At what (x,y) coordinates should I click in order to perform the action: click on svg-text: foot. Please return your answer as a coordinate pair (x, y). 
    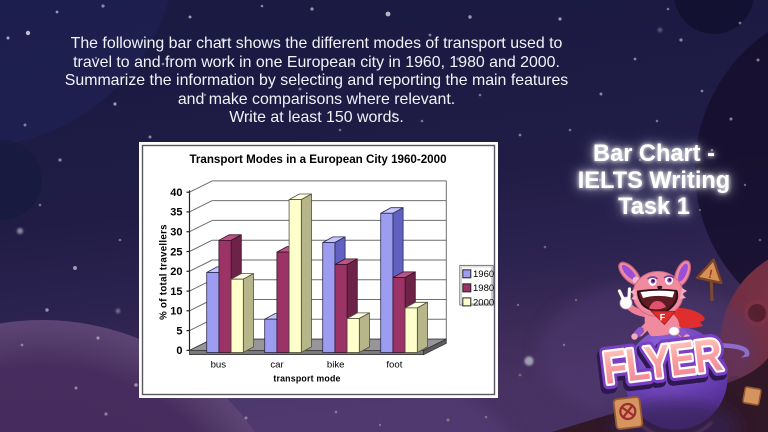
    Looking at the image, I should click on (394, 365).